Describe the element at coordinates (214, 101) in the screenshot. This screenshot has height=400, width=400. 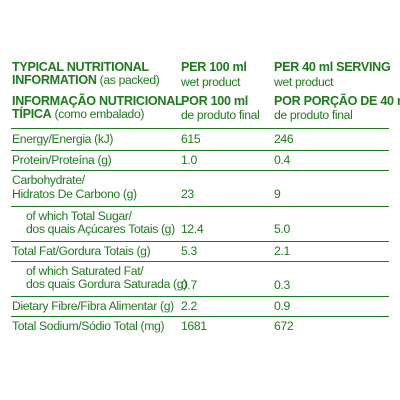
I see `header-per100-pt: POR 100 ml` at that location.